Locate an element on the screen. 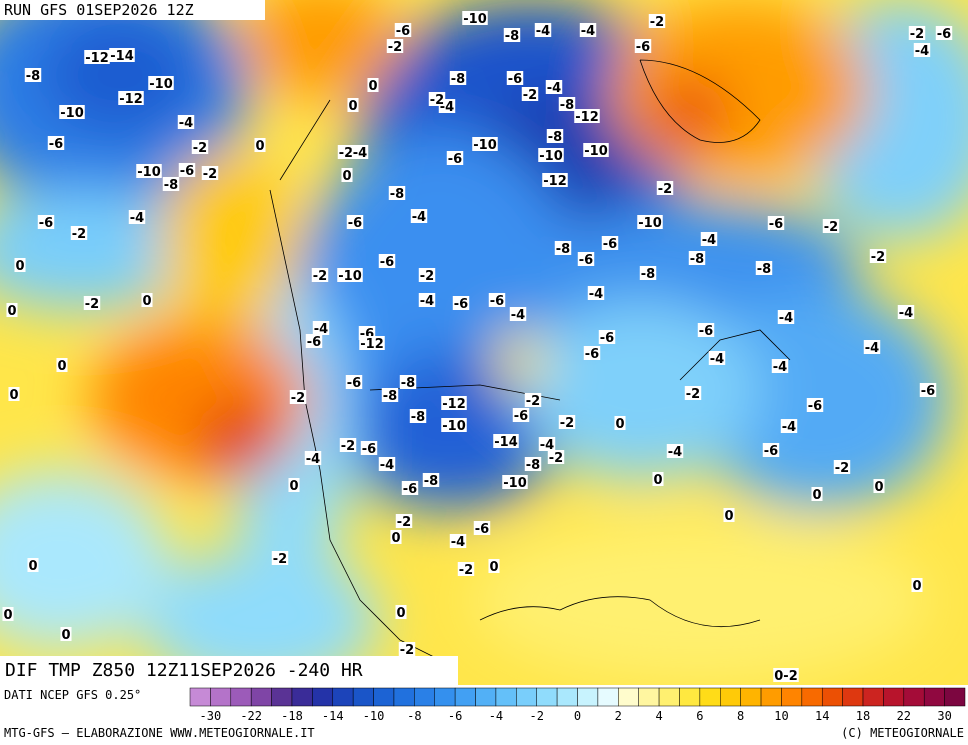  credit-right: (C) METEOGIORNALE is located at coordinates (902, 733).